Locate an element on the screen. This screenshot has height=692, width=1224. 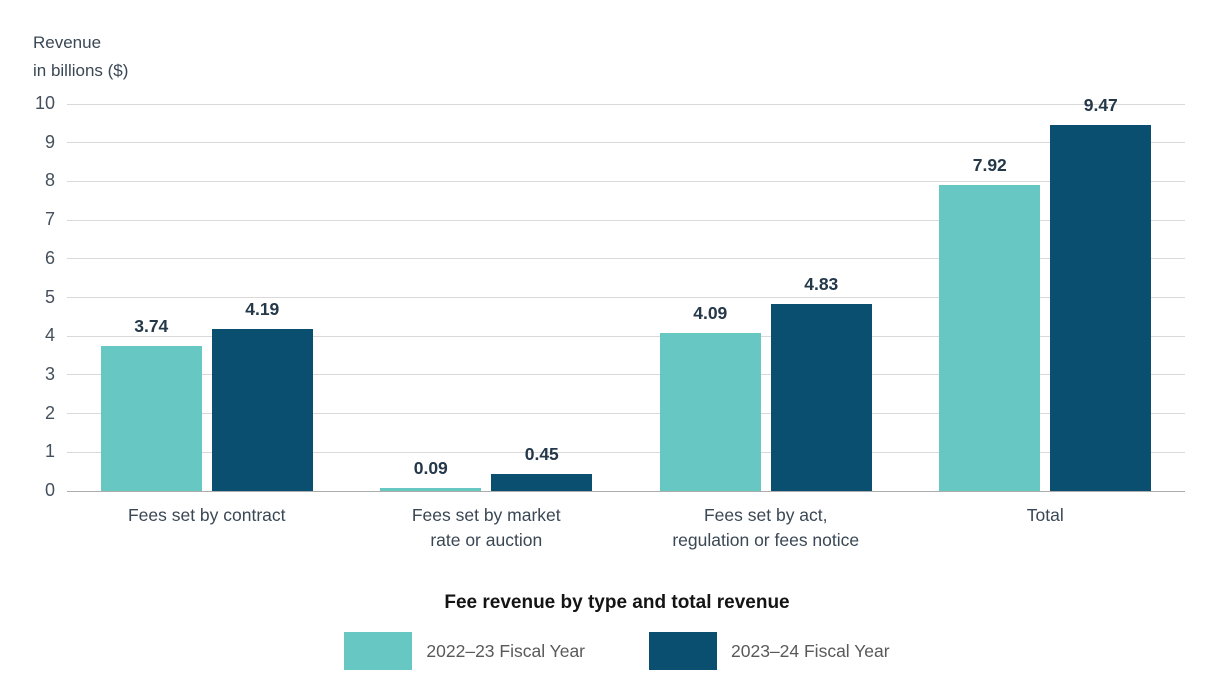
y-axis-title: Revenue in billions ($) is located at coordinates (81, 56).